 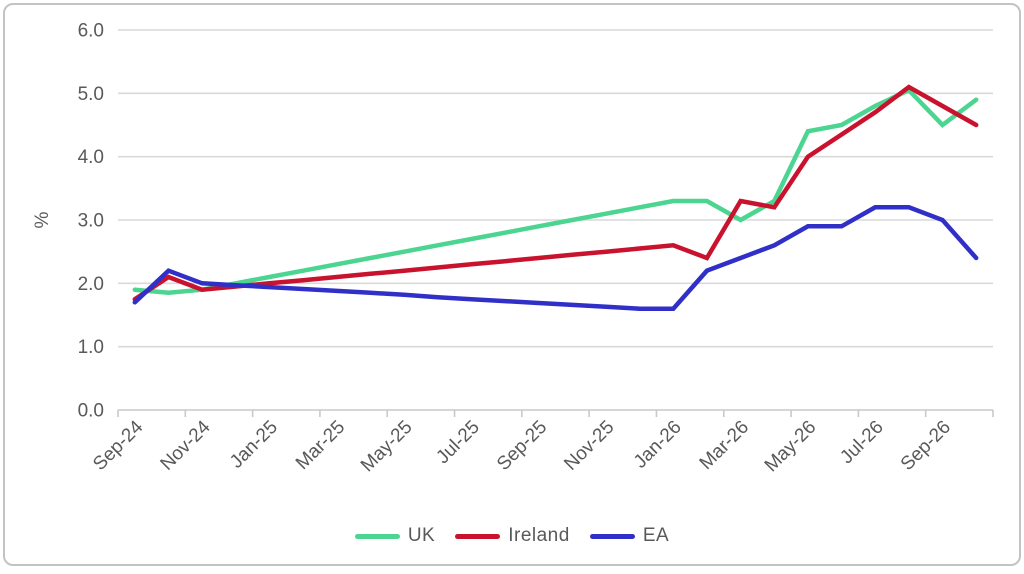 What do you see at coordinates (926, 446) in the screenshot?
I see `svg-text: Sep-26` at bounding box center [926, 446].